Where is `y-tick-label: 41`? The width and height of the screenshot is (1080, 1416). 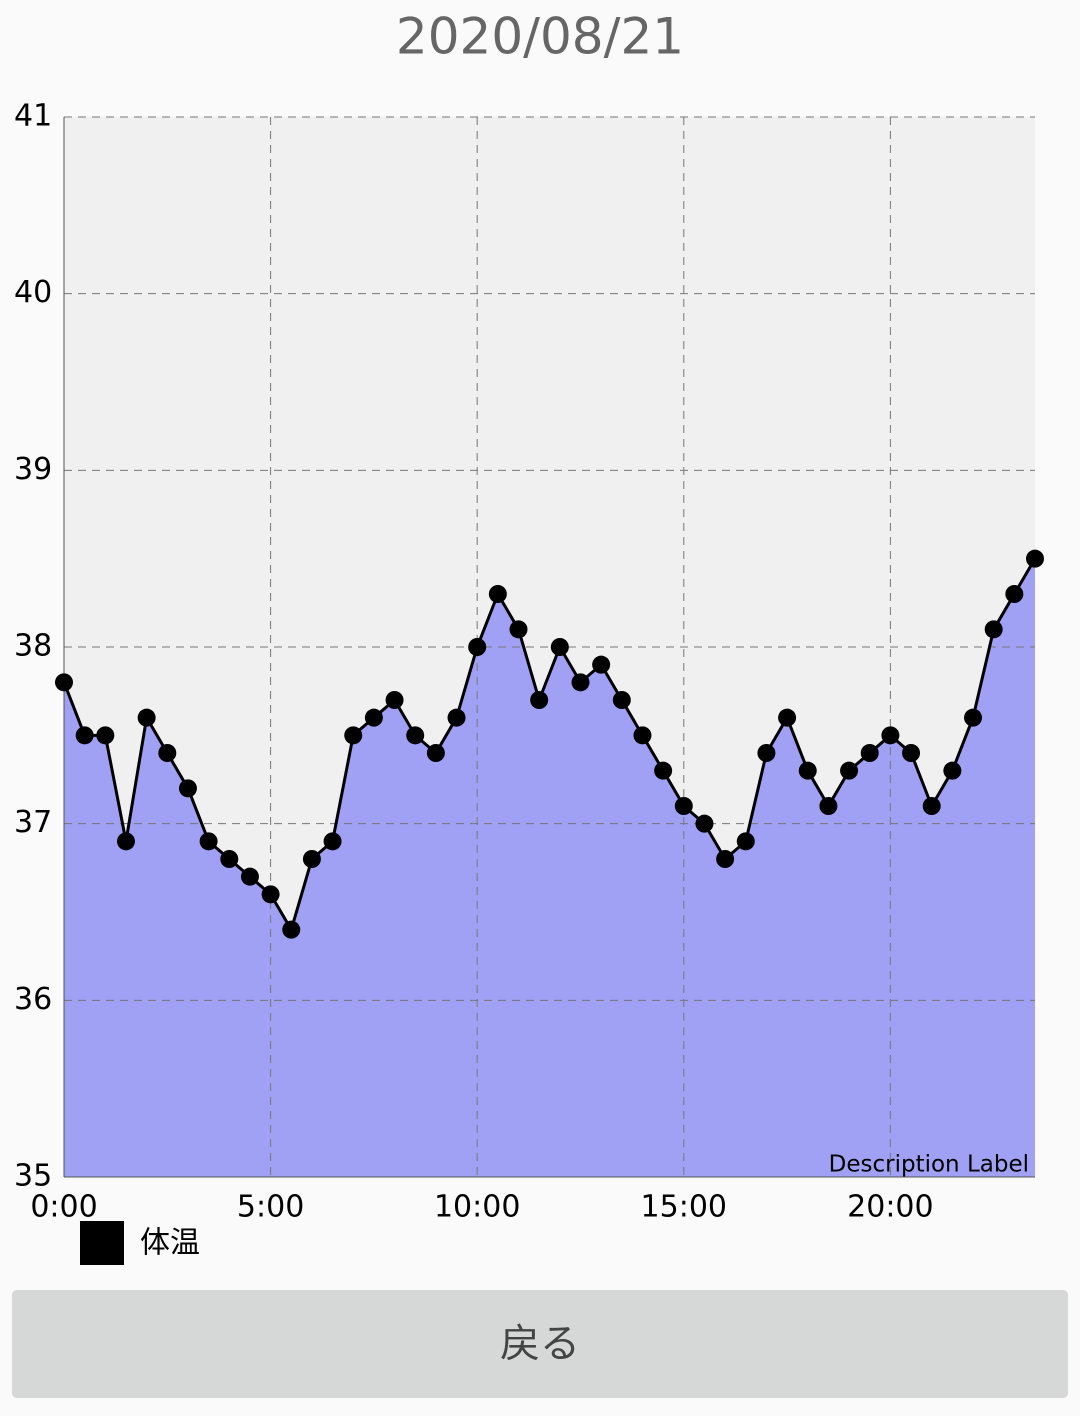 y-tick-label: 41 is located at coordinates (33, 116).